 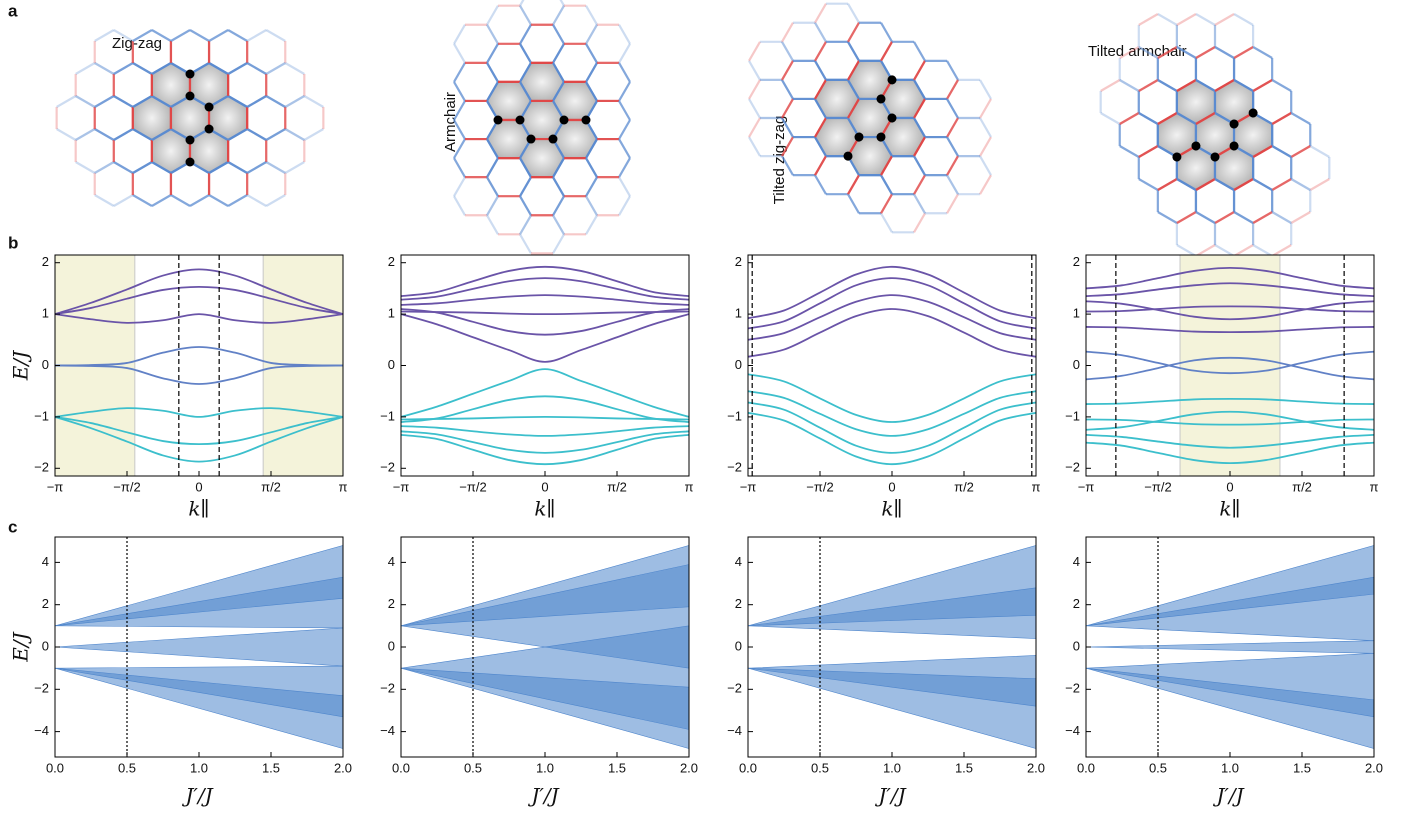 What do you see at coordinates (55, 486) in the screenshot?
I see `x-tick-label: −π` at bounding box center [55, 486].